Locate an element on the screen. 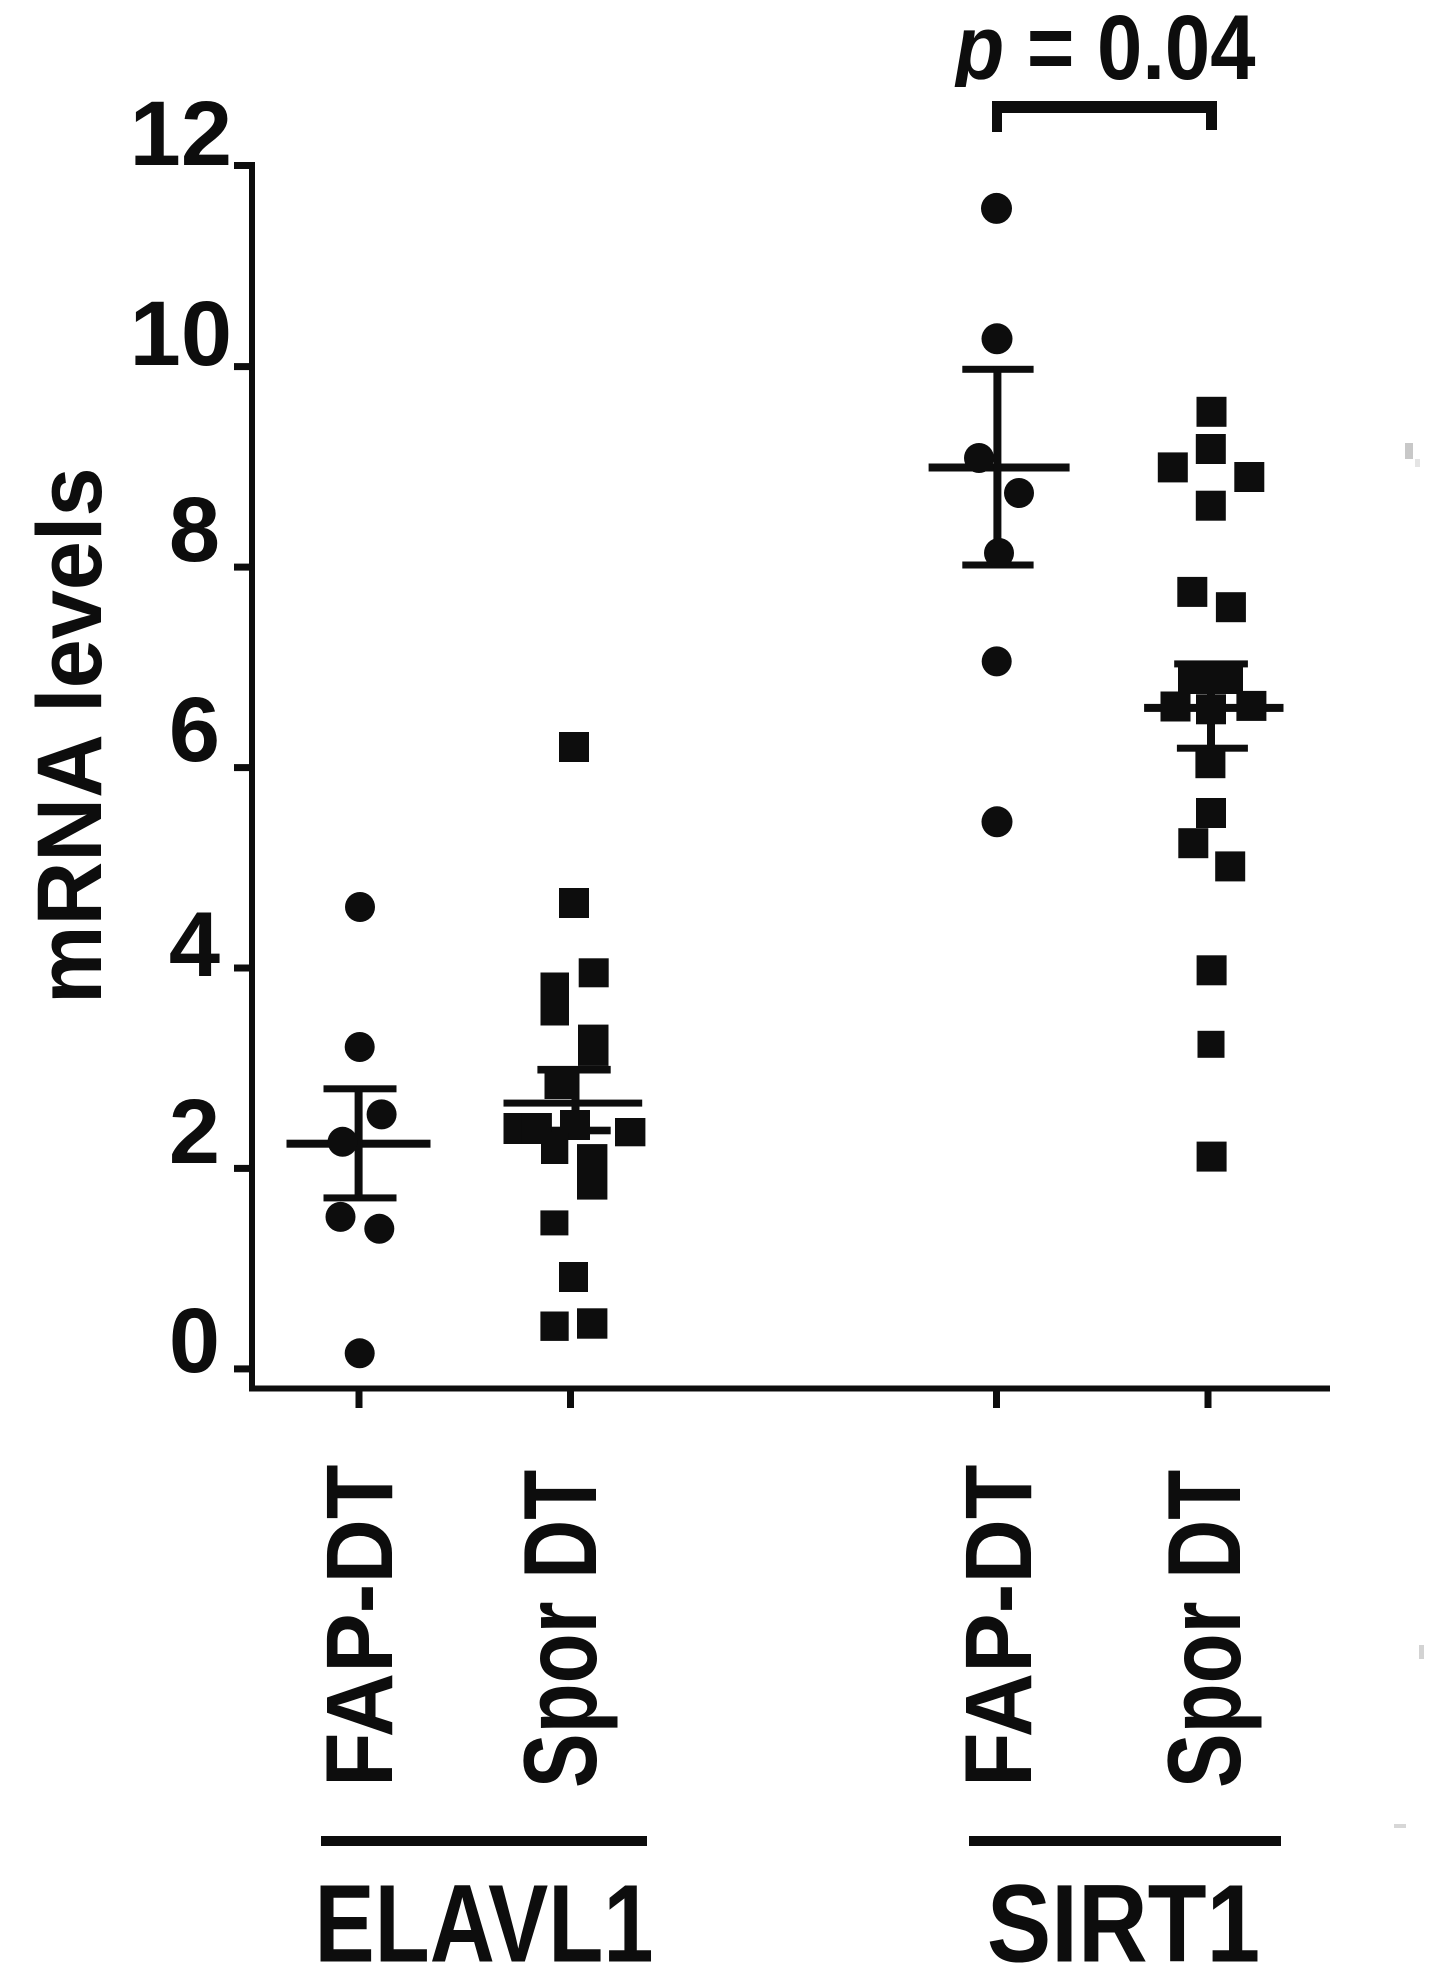  svg-text: p = 0.04 is located at coordinates (1104, 49).